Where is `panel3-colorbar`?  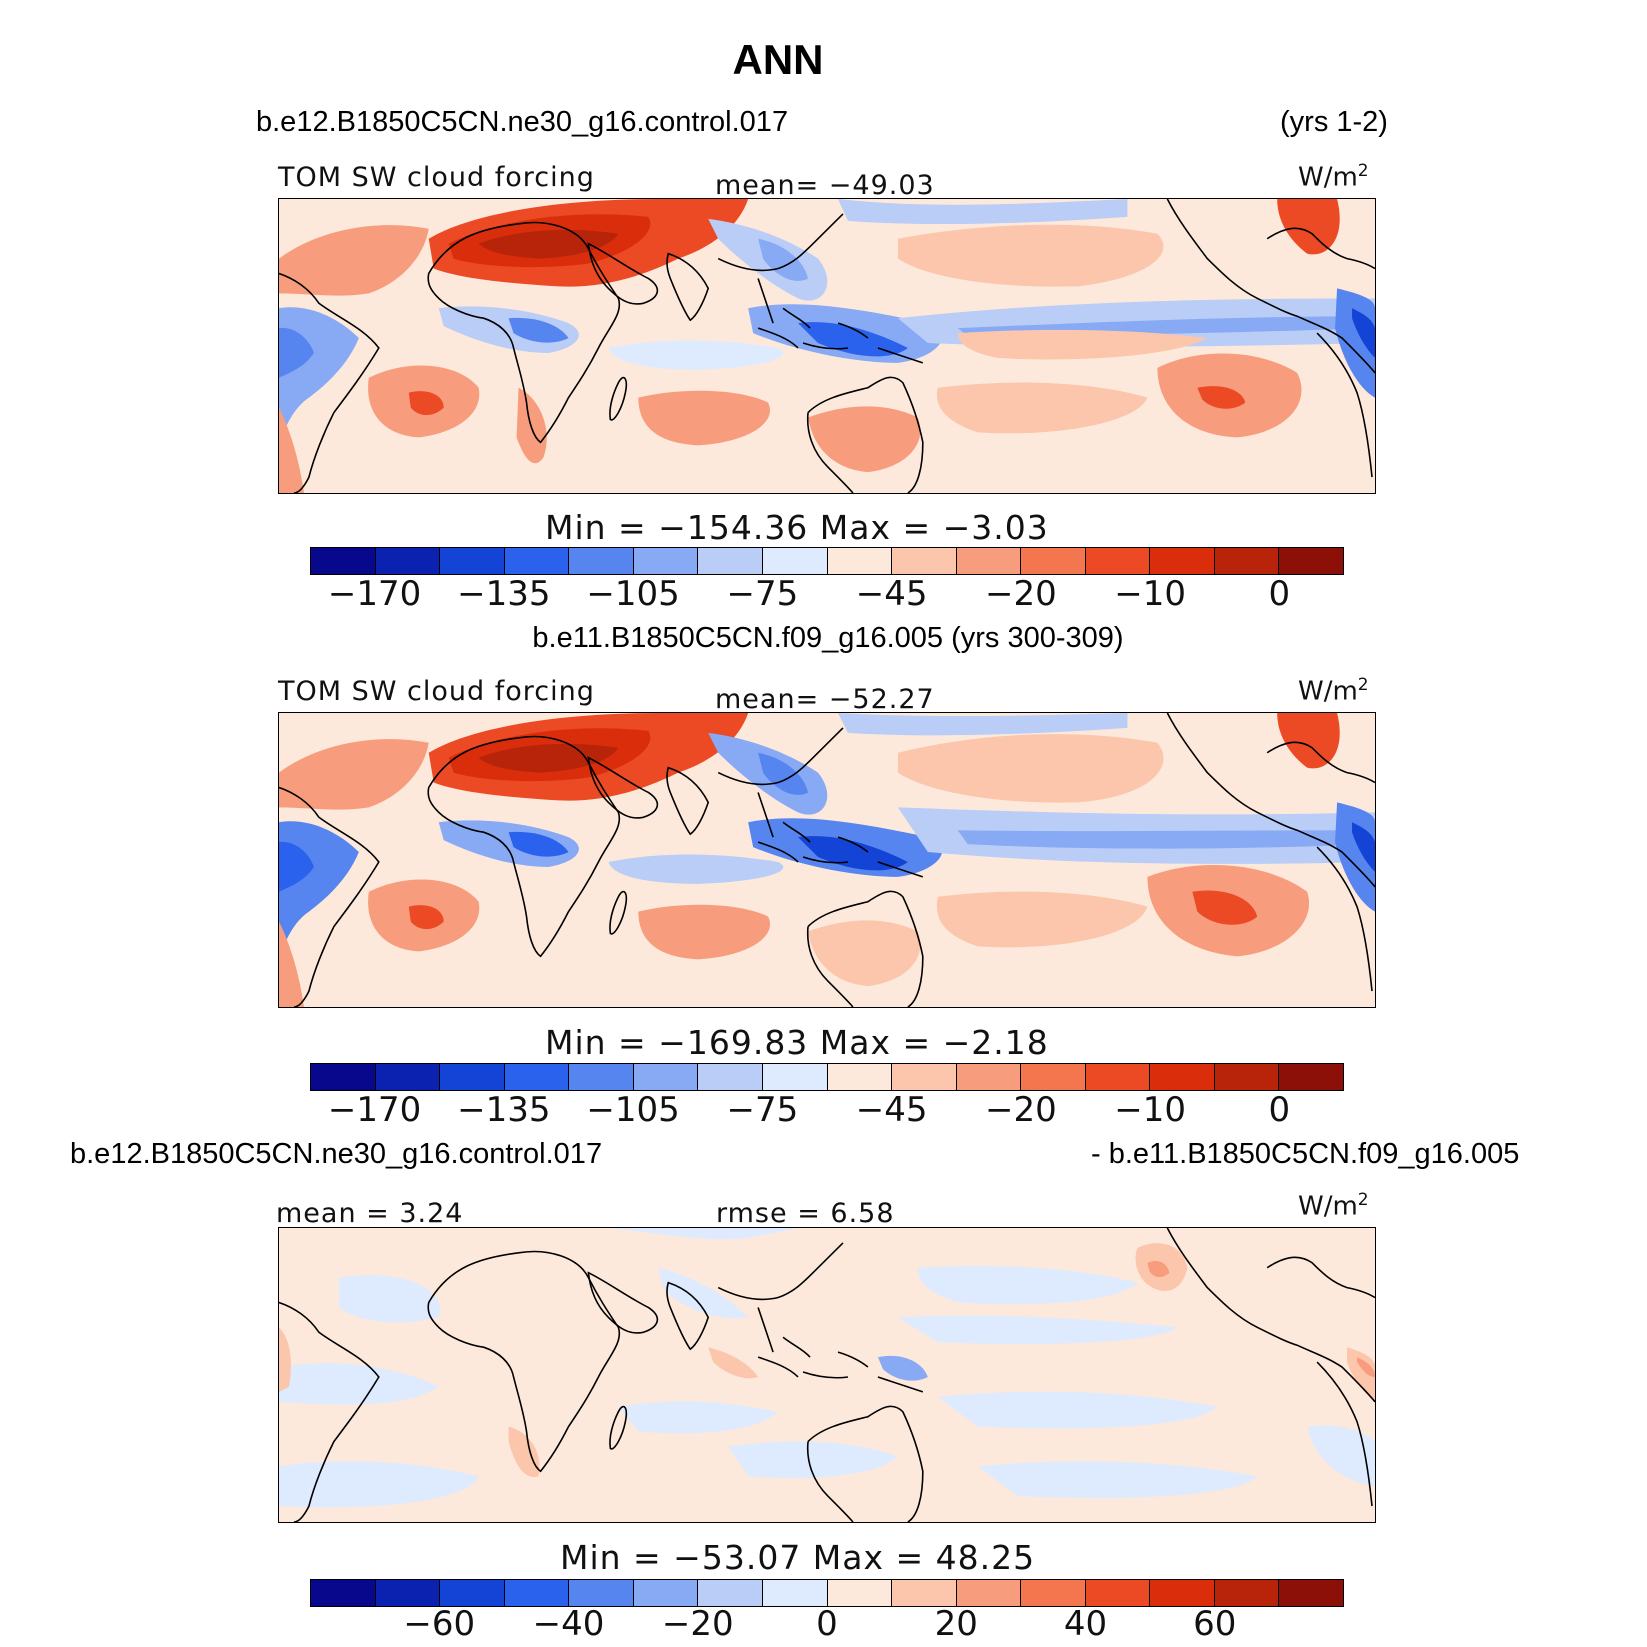
panel3-colorbar is located at coordinates (827, 1593).